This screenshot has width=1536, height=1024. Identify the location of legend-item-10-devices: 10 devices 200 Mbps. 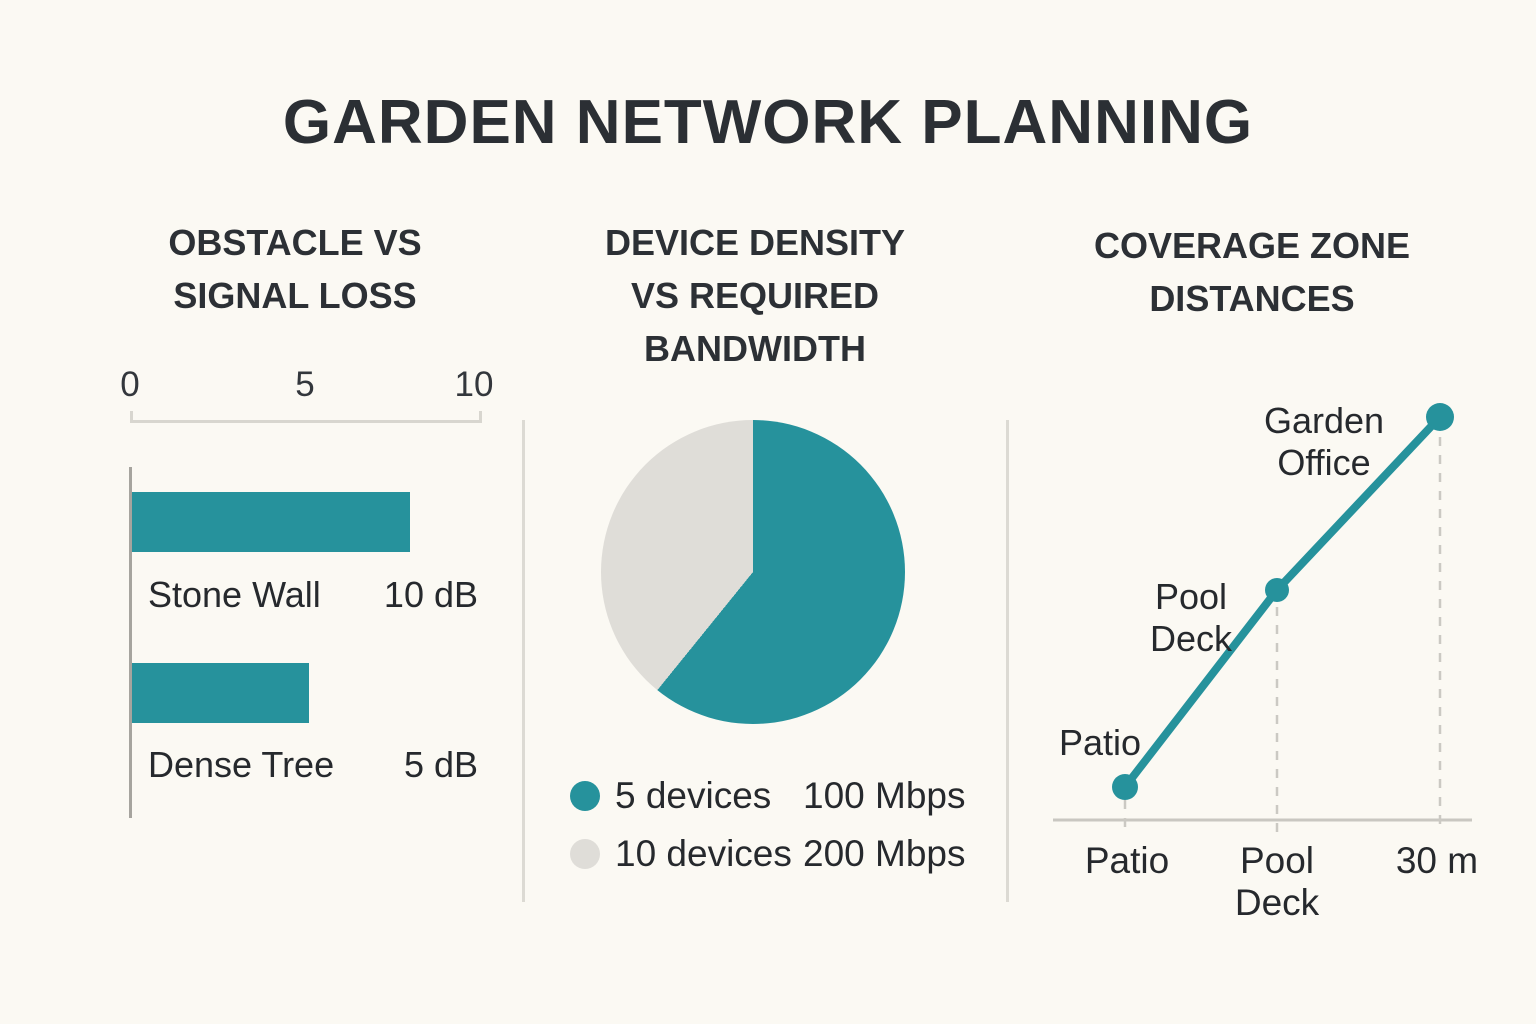
(768, 854).